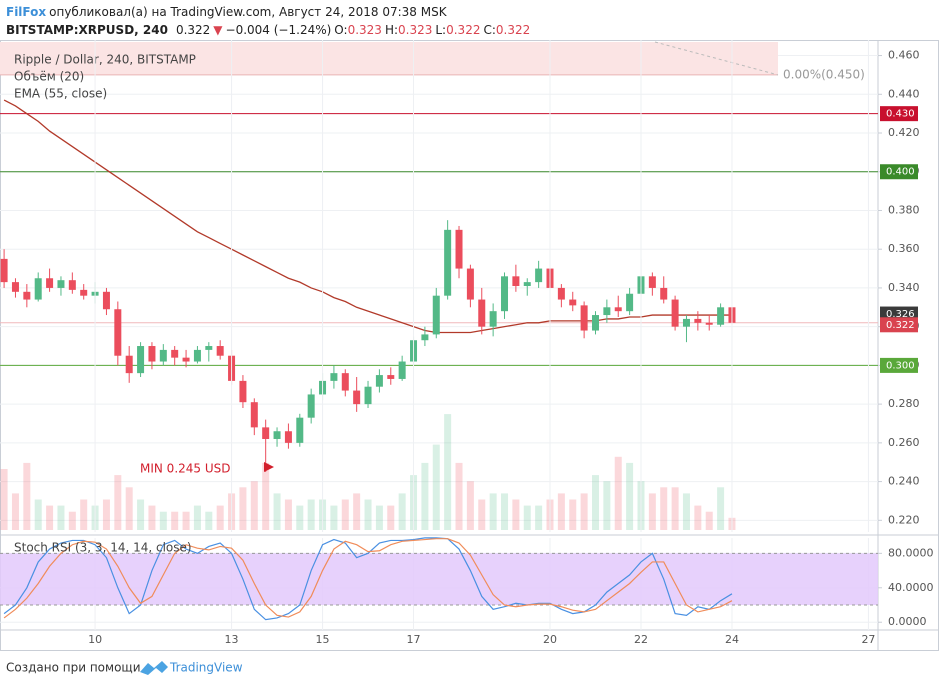 Image resolution: width=939 pixels, height=688 pixels. I want to click on footer-brand: TradingView, so click(206, 668).